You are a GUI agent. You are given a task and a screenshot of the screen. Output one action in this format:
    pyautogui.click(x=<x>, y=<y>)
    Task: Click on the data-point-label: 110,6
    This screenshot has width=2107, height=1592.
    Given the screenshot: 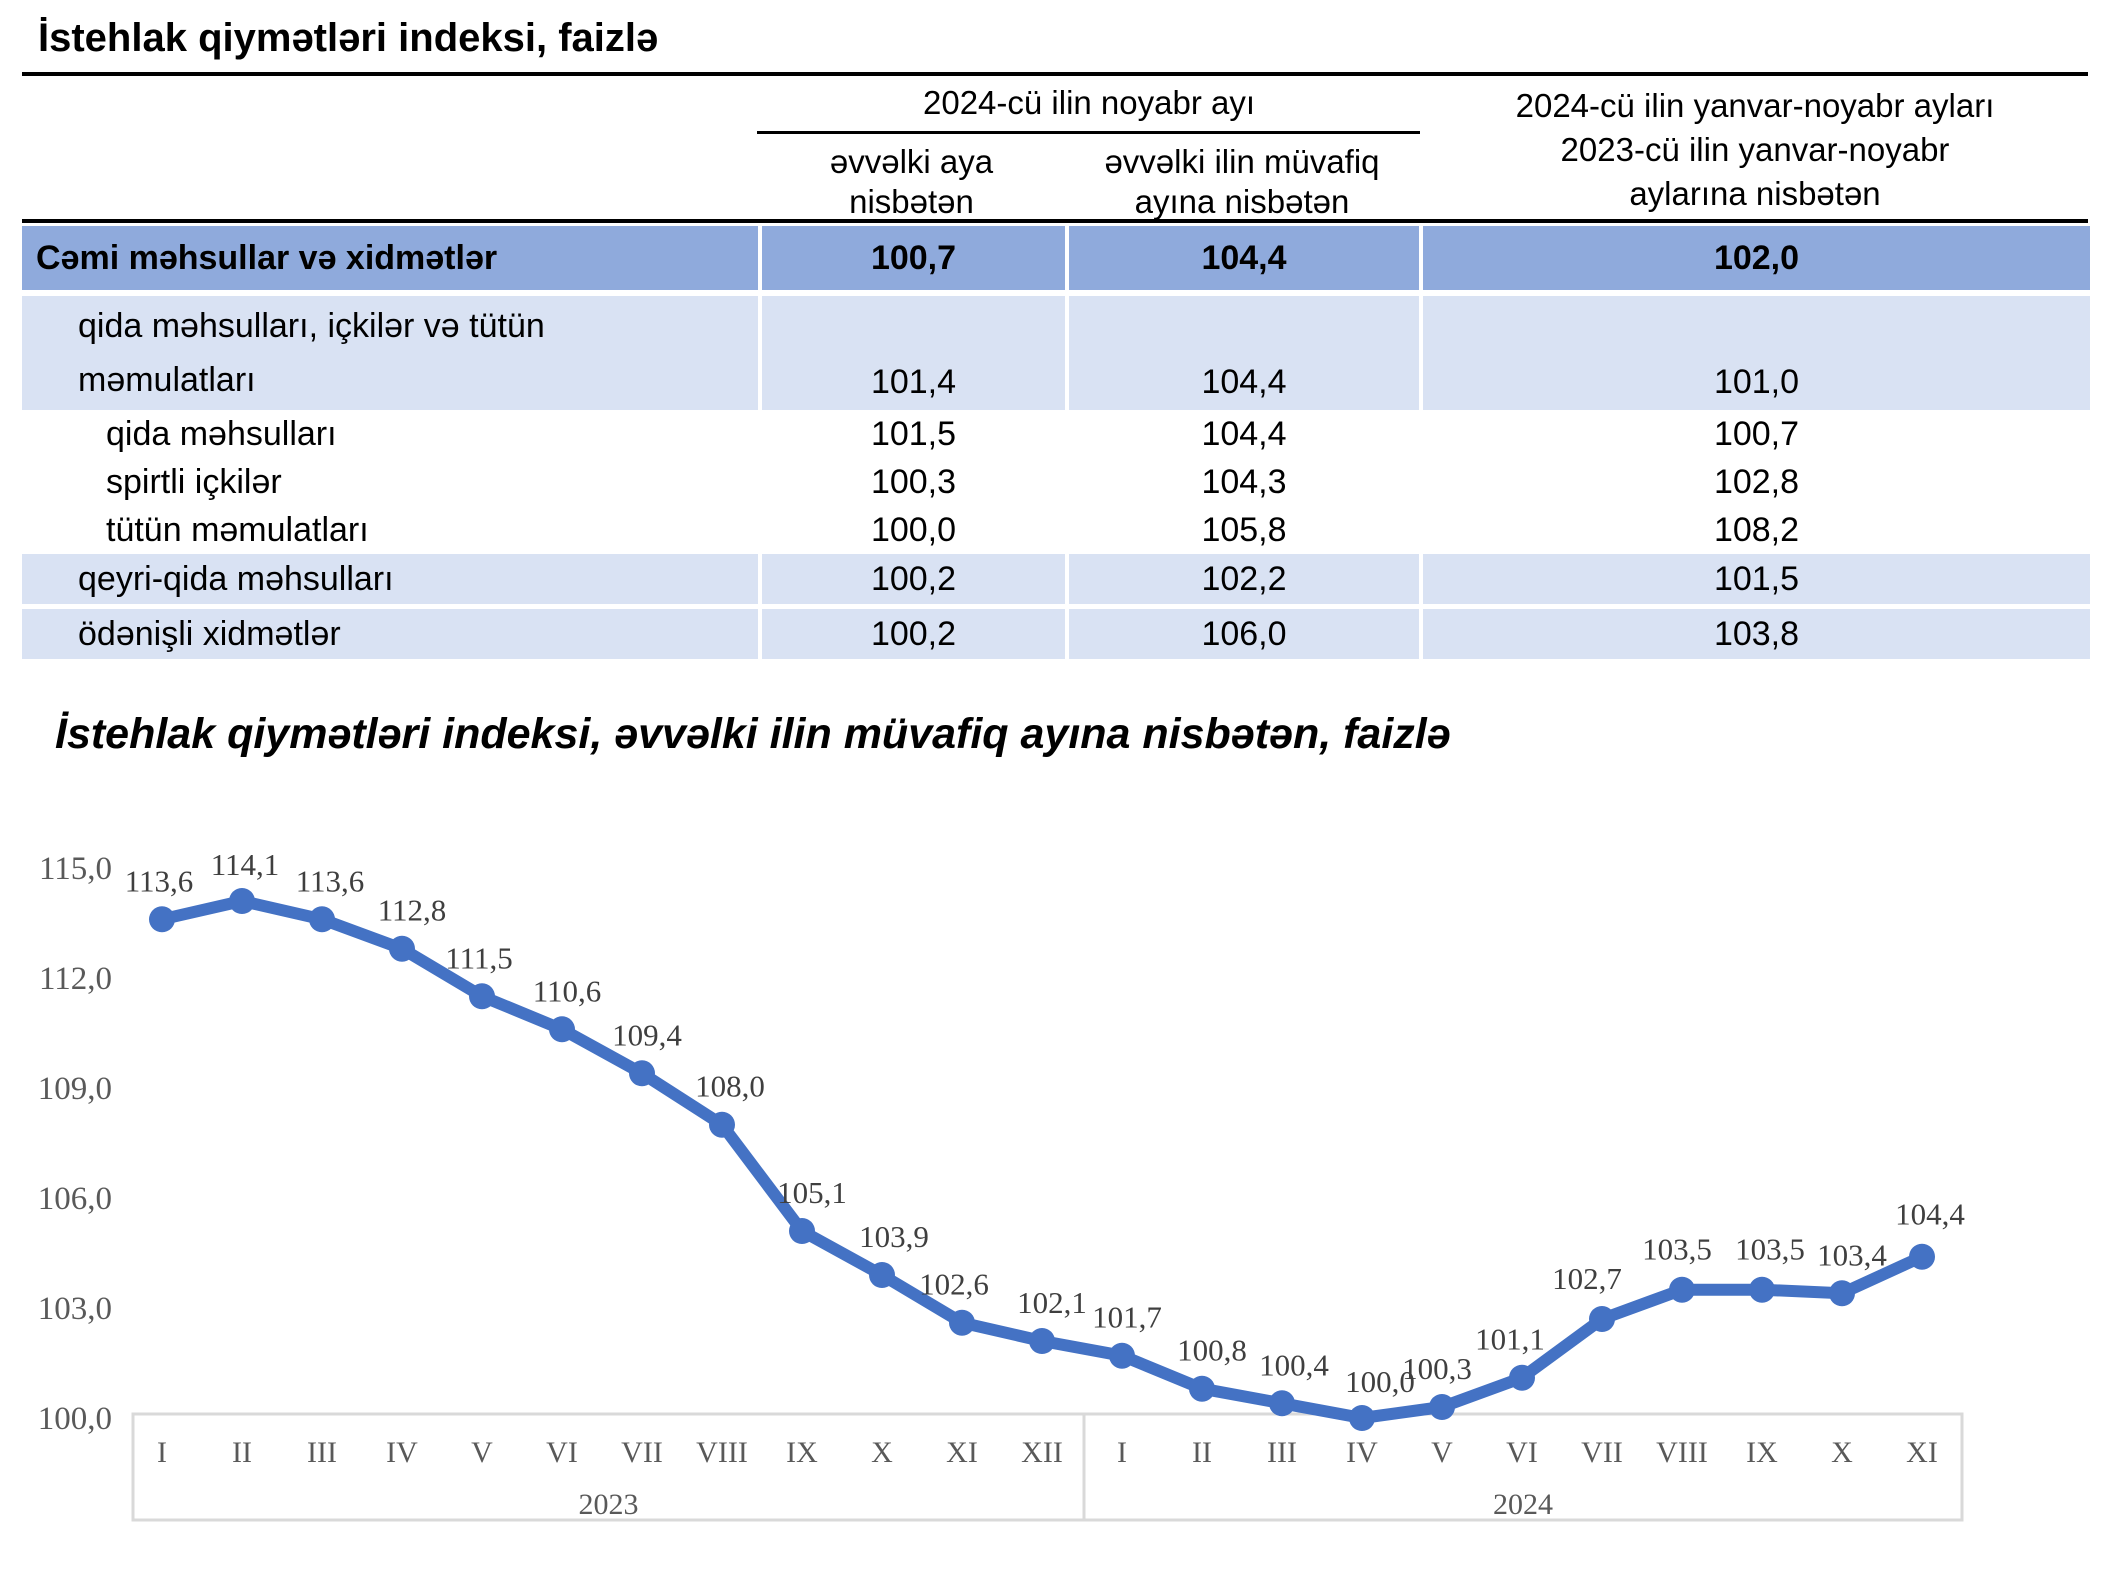 What is the action you would take?
    pyautogui.click(x=567, y=990)
    